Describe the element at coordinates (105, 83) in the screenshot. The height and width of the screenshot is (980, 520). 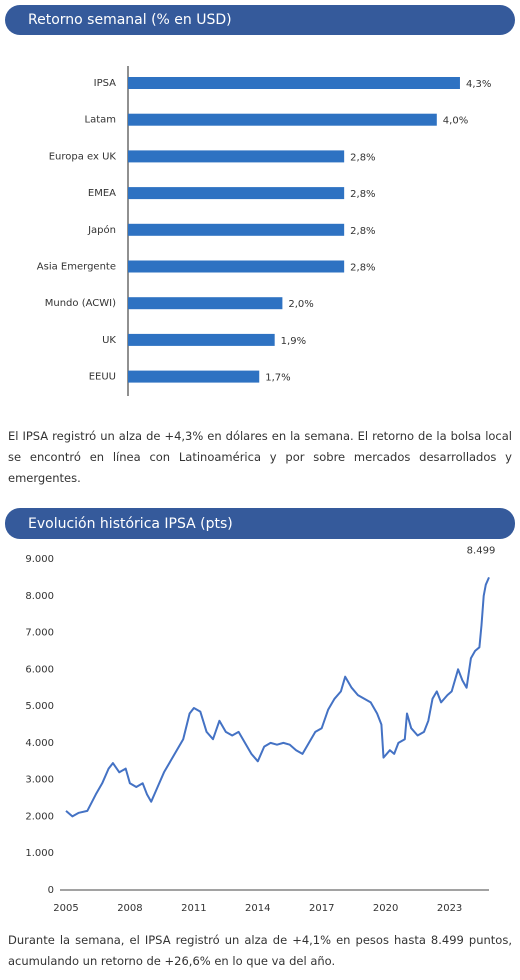
I see `category-label: IPSA` at that location.